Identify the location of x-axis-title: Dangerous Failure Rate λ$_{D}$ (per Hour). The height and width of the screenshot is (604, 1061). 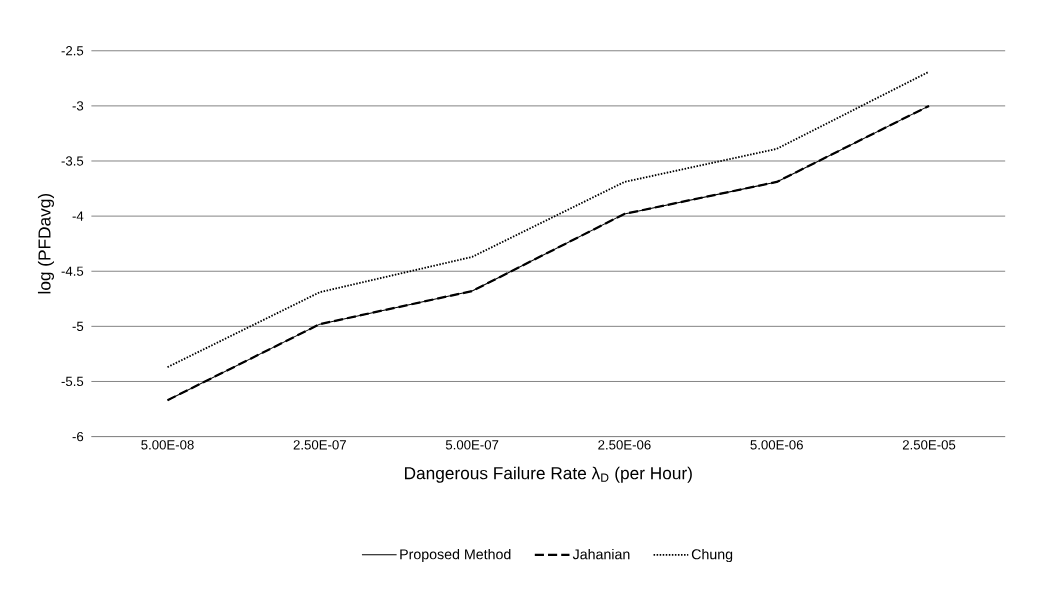
(548, 474).